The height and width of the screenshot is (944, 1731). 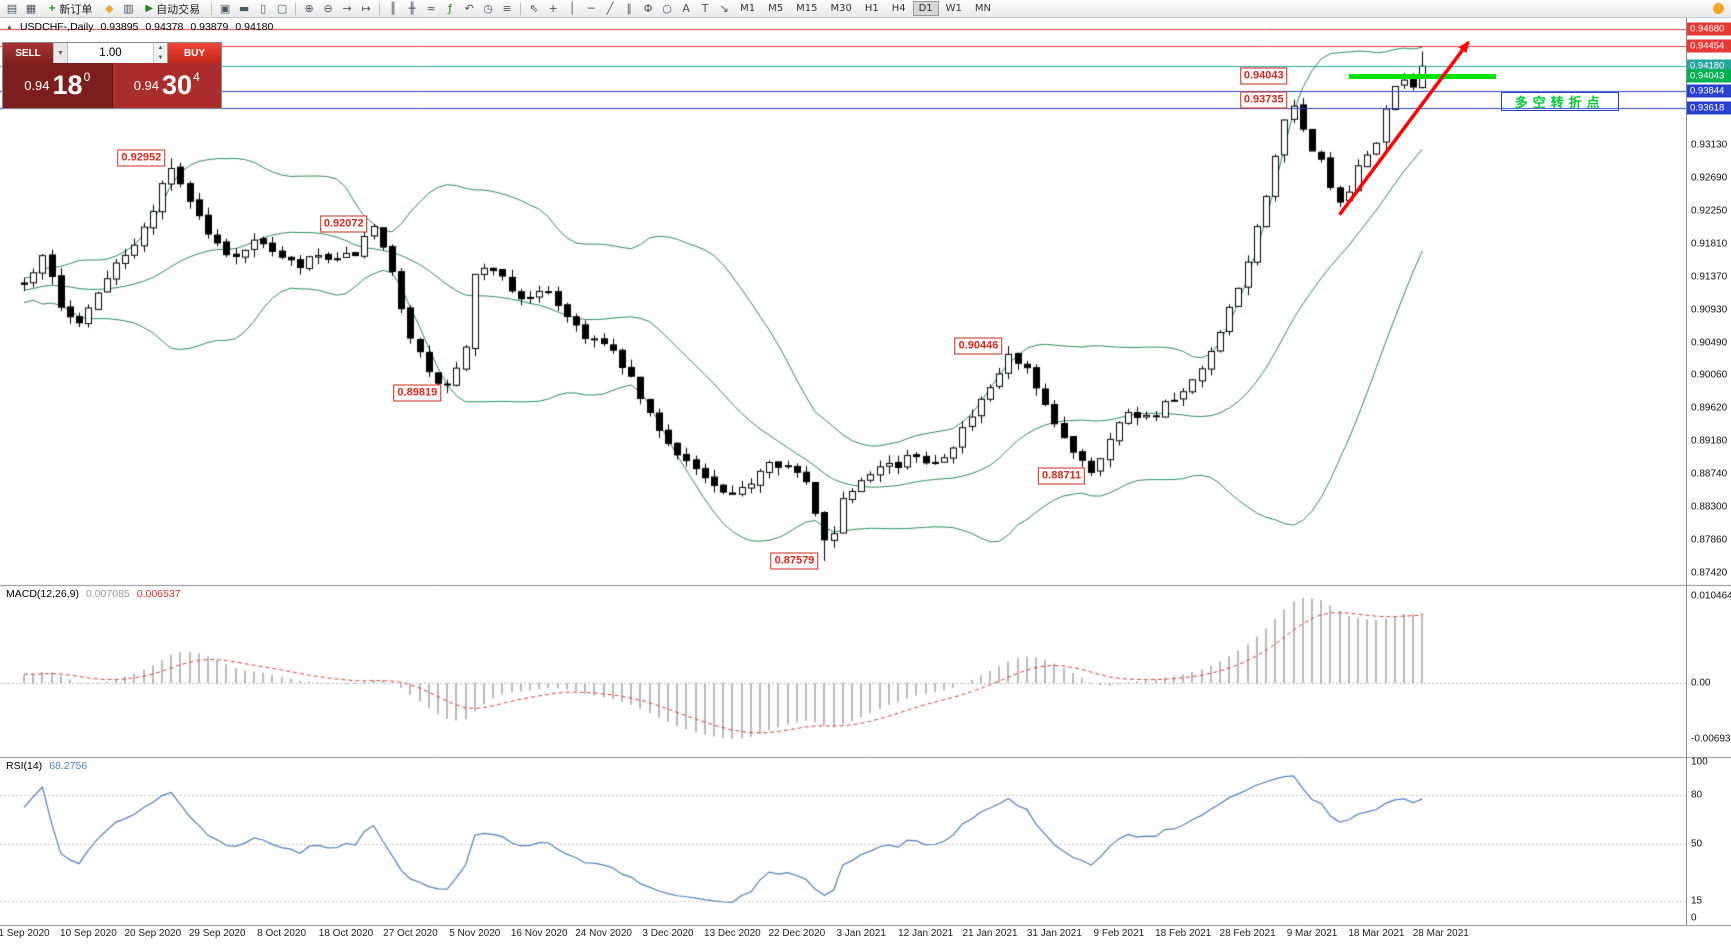 I want to click on volume-input, so click(x=110, y=53).